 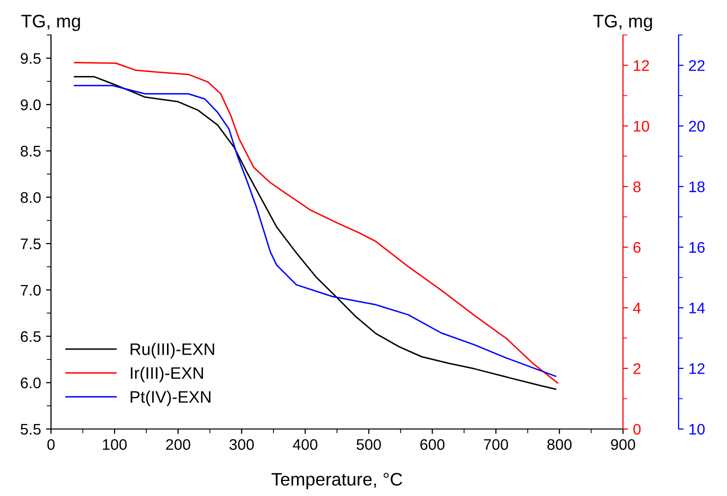 I want to click on y2-tick-label: 10, so click(x=642, y=126).